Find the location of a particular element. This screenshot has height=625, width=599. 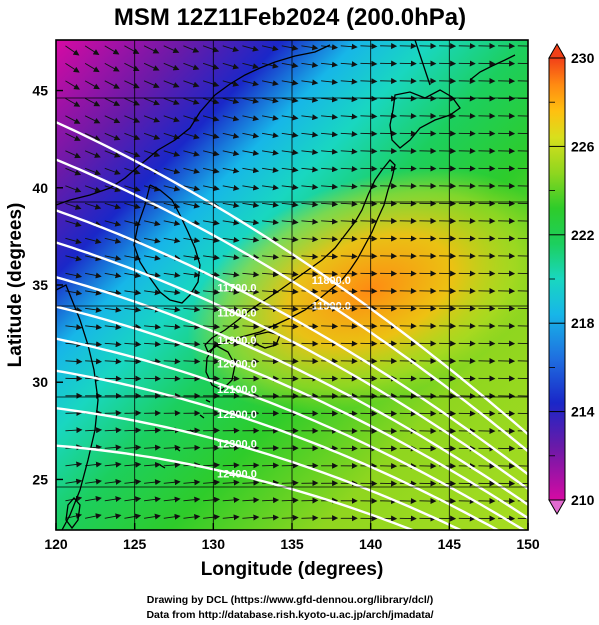

y-tick-label: 35 is located at coordinates (40, 285).